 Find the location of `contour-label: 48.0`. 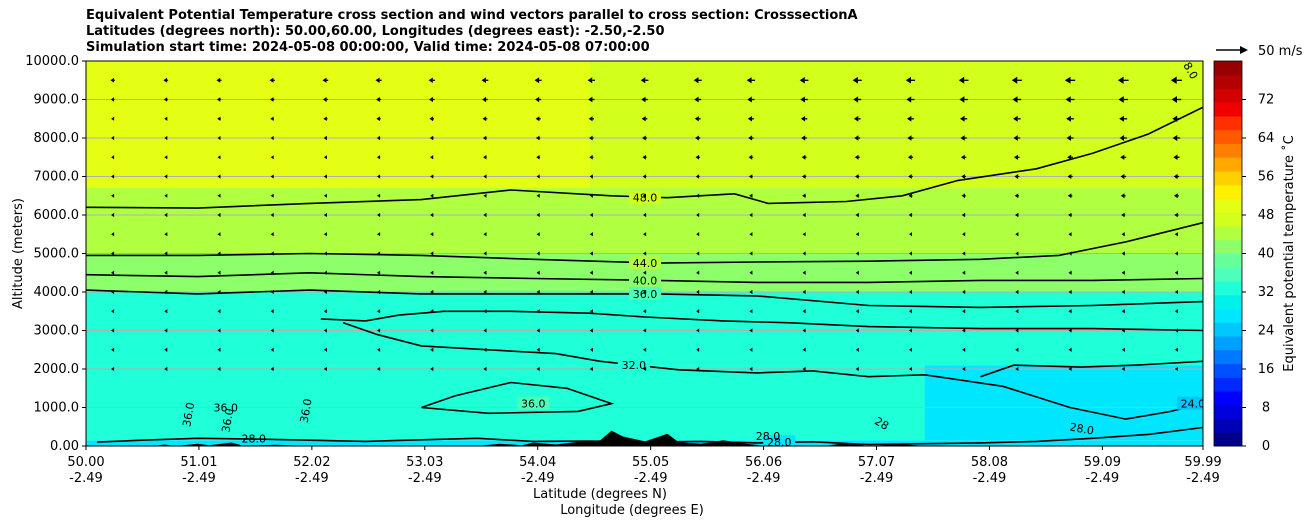

contour-label: 48.0 is located at coordinates (645, 198).